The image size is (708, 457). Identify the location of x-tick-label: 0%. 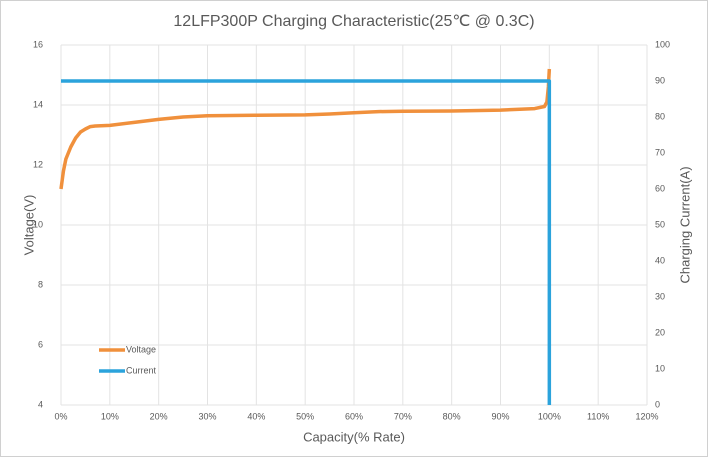
(60, 416).